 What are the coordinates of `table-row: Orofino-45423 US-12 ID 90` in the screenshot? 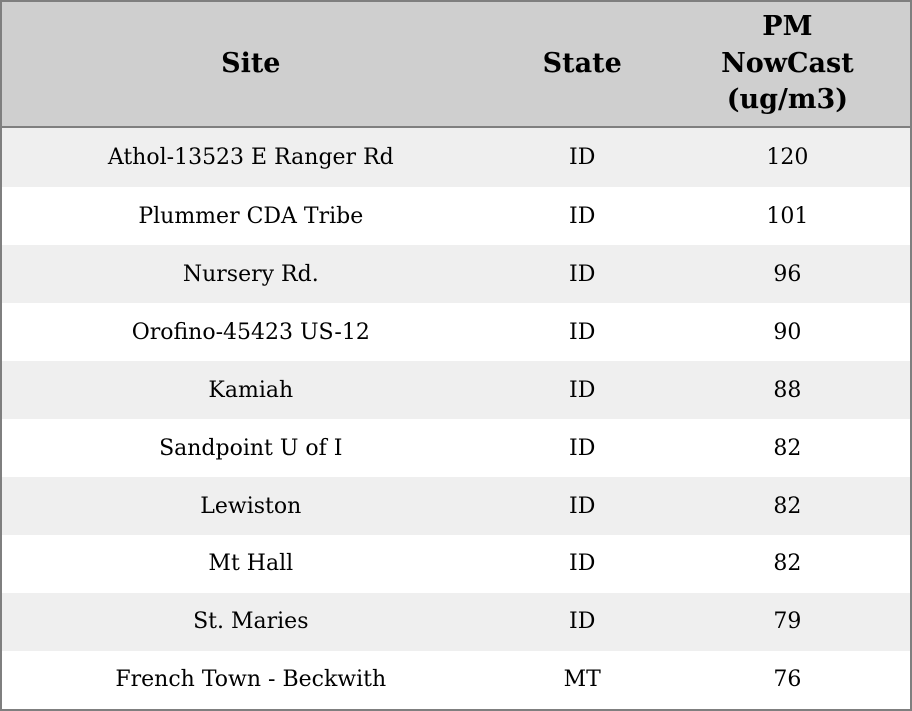 It's located at (456, 332).